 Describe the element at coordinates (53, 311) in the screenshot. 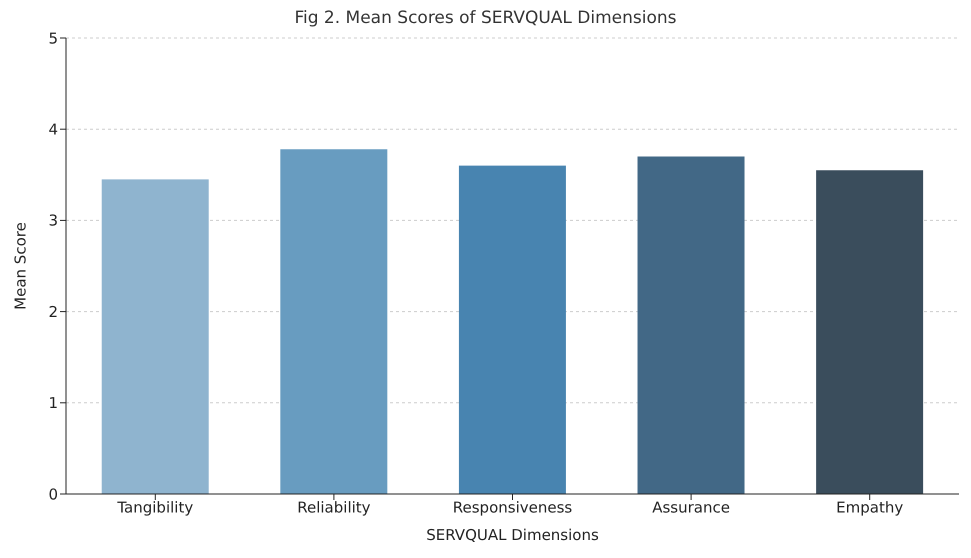

I see `y-tick-label: 2` at that location.